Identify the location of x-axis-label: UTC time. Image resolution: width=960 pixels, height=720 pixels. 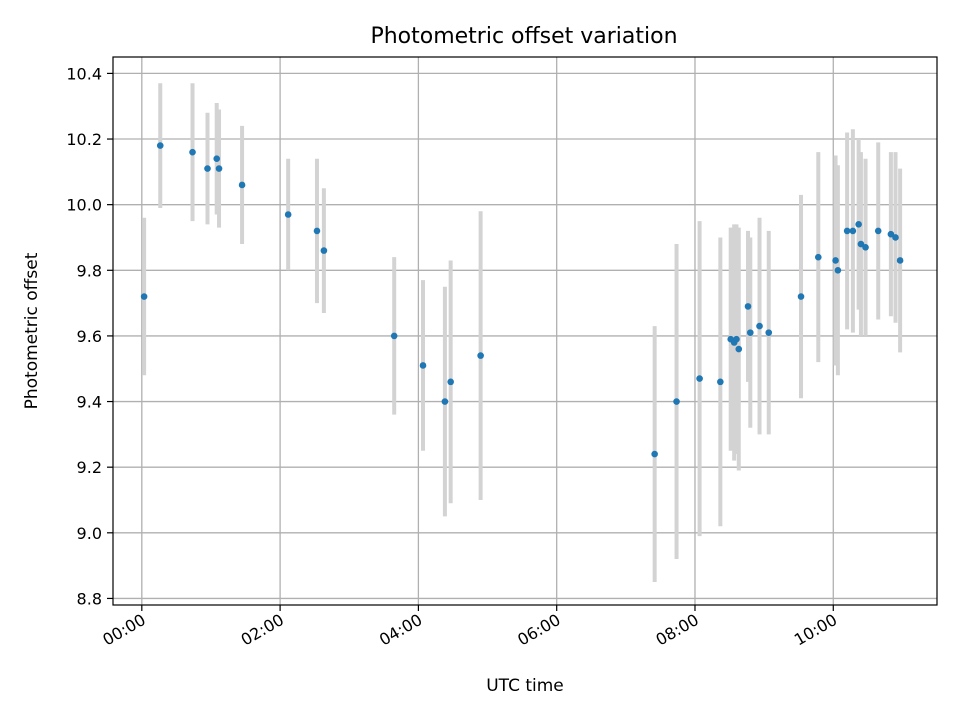
(525, 686).